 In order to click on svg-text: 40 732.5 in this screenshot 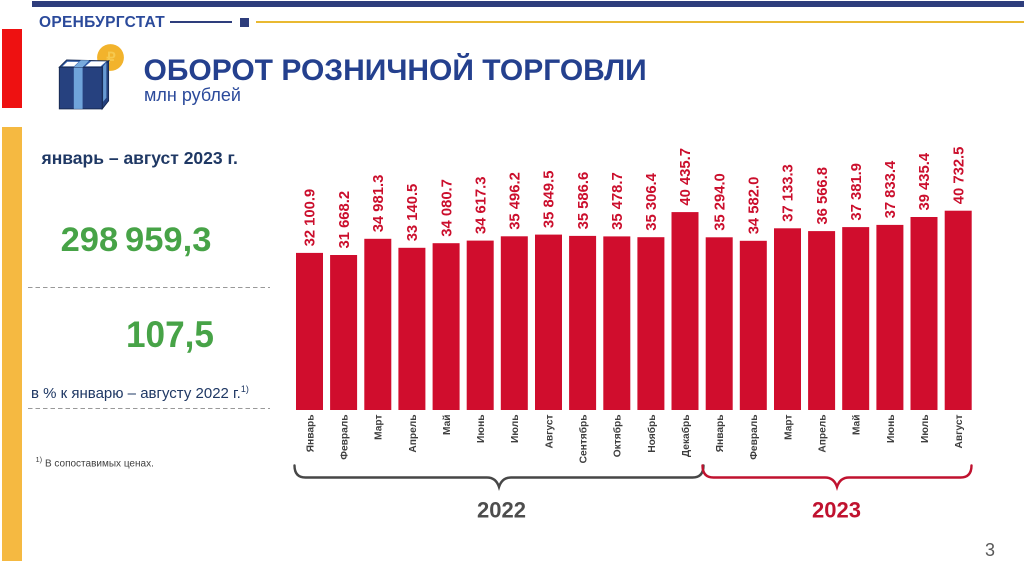, I will do `click(959, 176)`.